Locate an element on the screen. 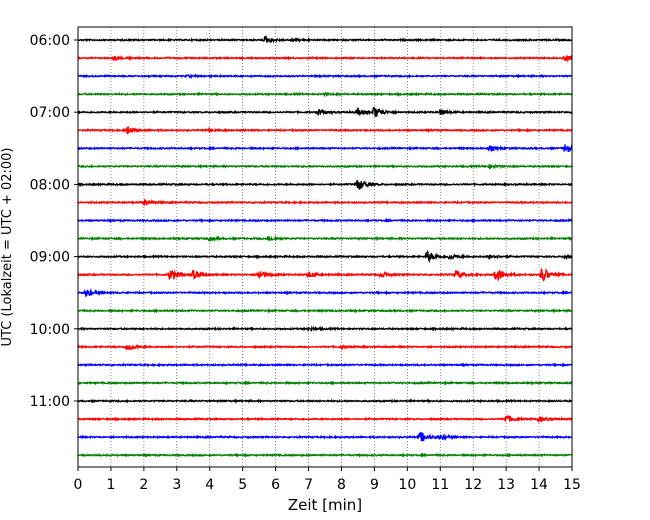  trace-07:30 is located at coordinates (325, 148).